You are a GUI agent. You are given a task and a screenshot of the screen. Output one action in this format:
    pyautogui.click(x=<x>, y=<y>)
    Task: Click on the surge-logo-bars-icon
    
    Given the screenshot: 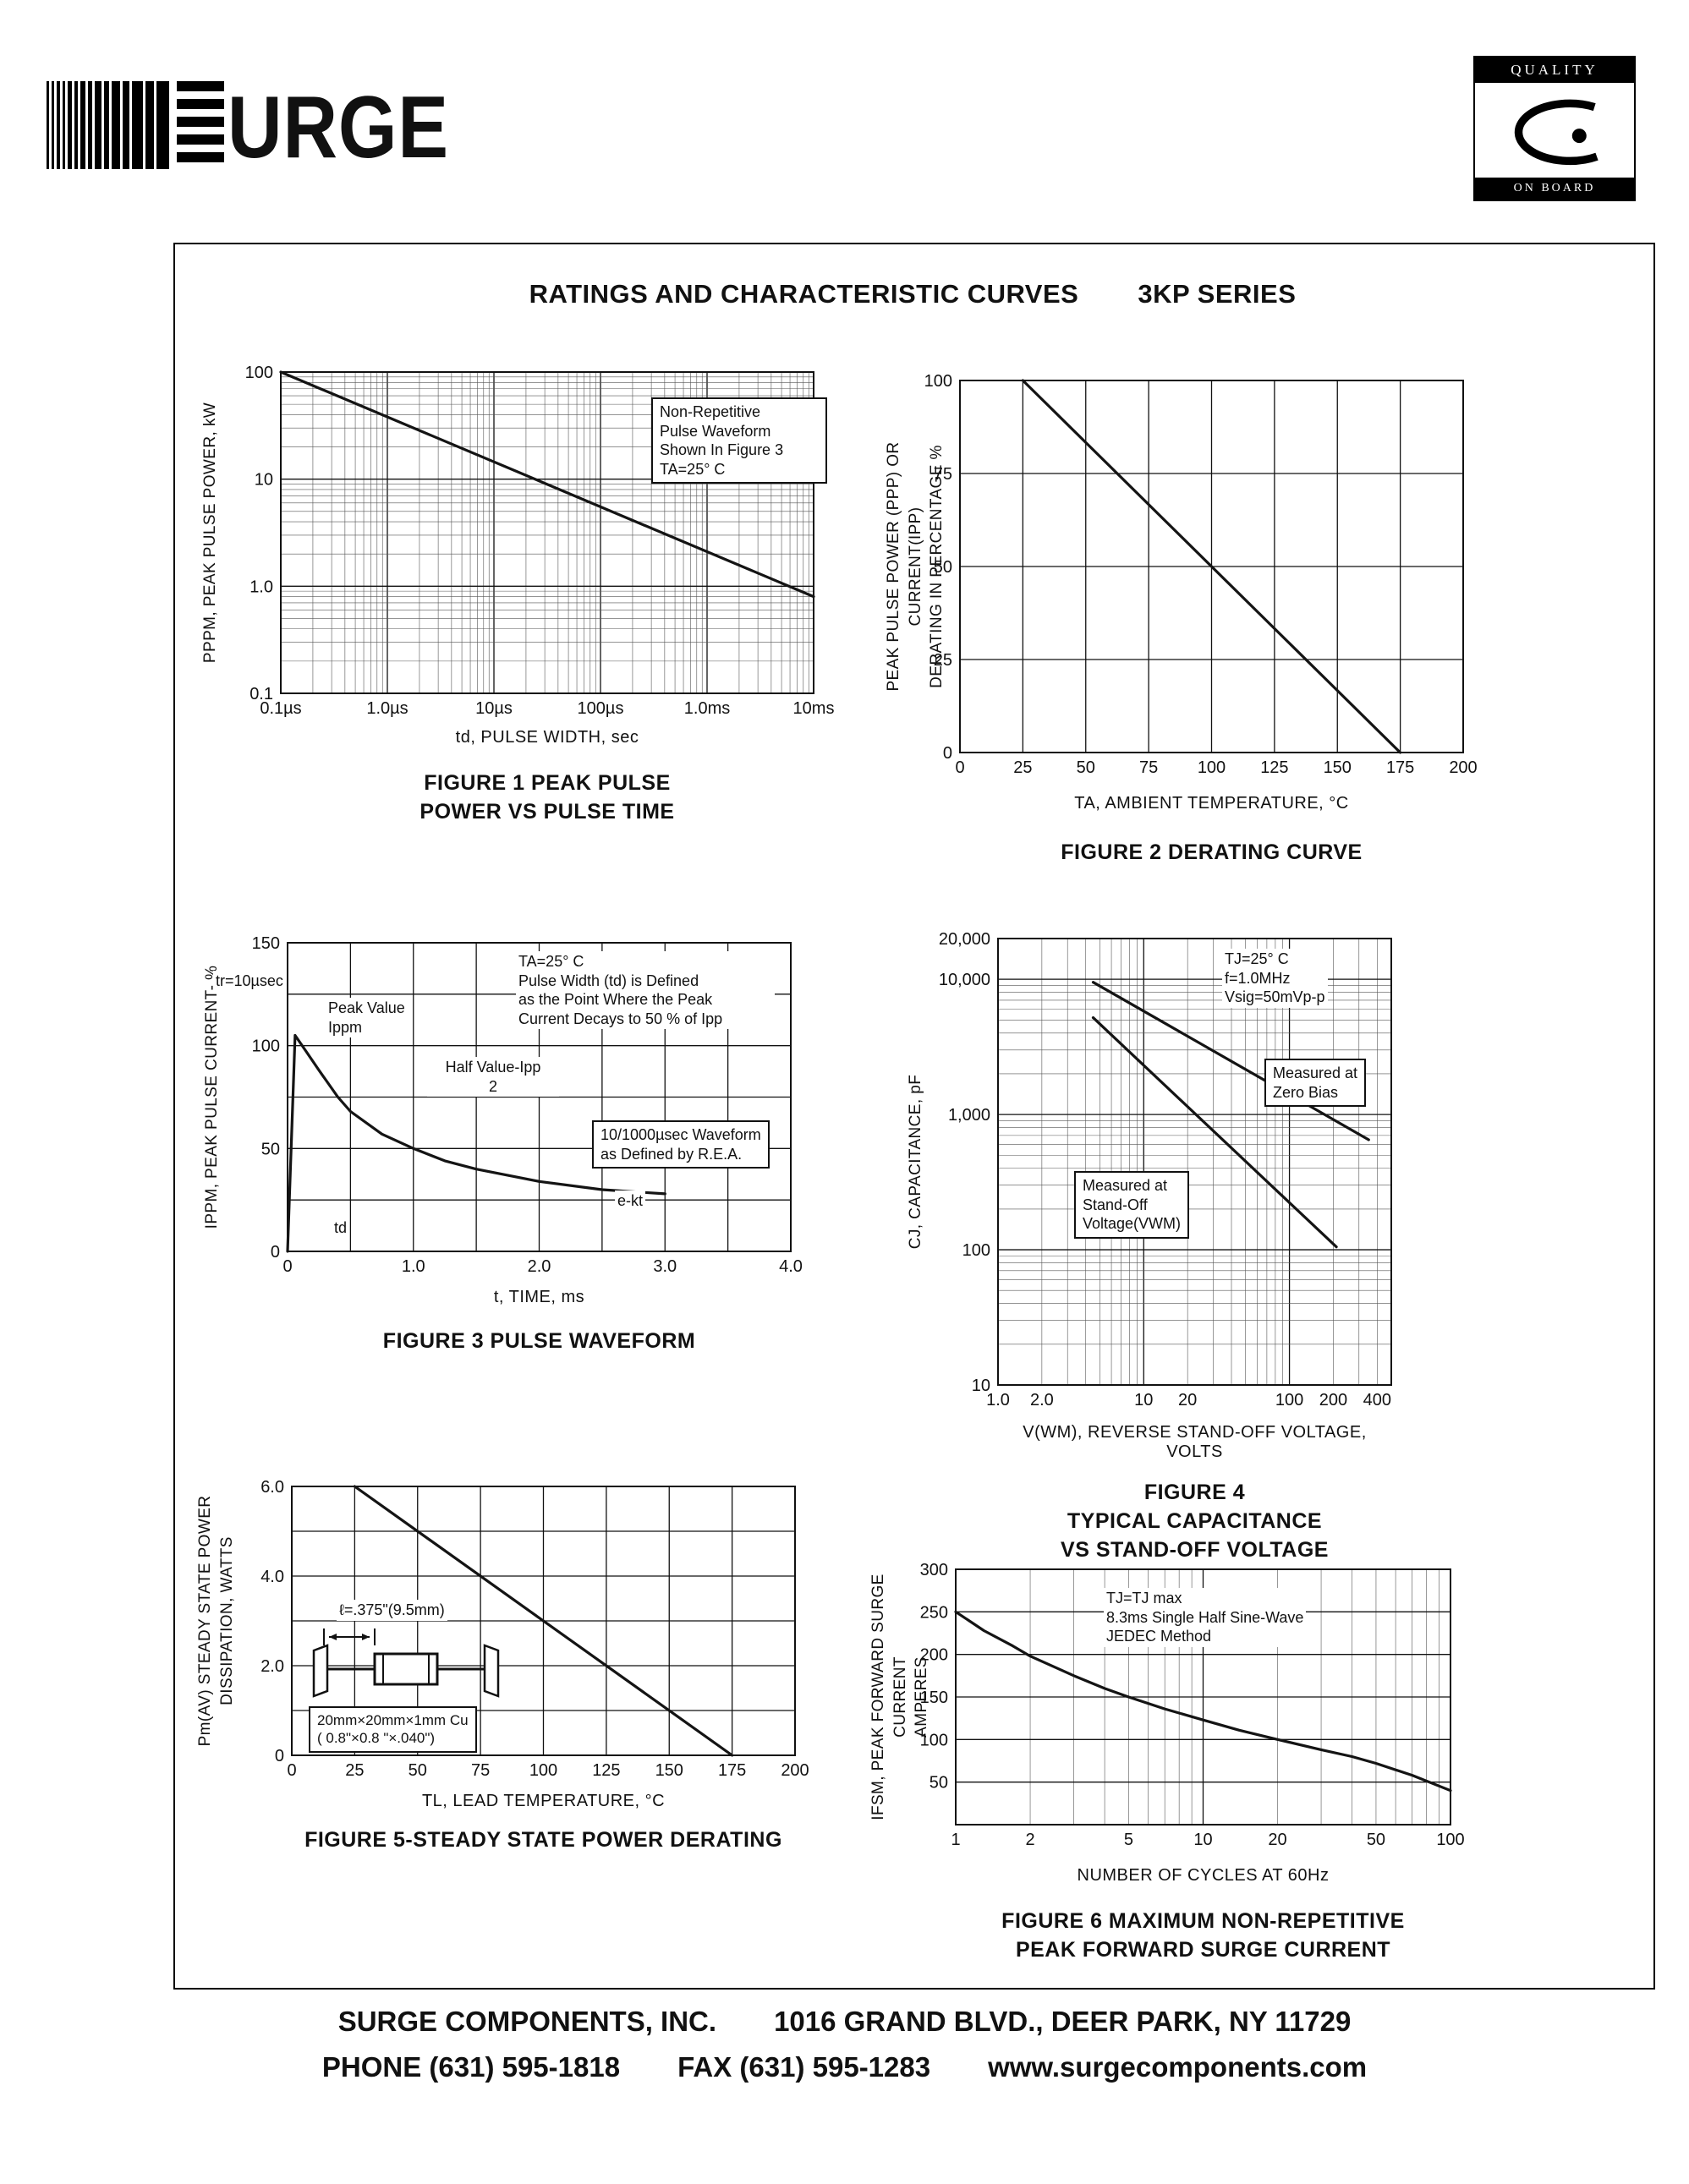 What is the action you would take?
    pyautogui.click(x=110, y=125)
    